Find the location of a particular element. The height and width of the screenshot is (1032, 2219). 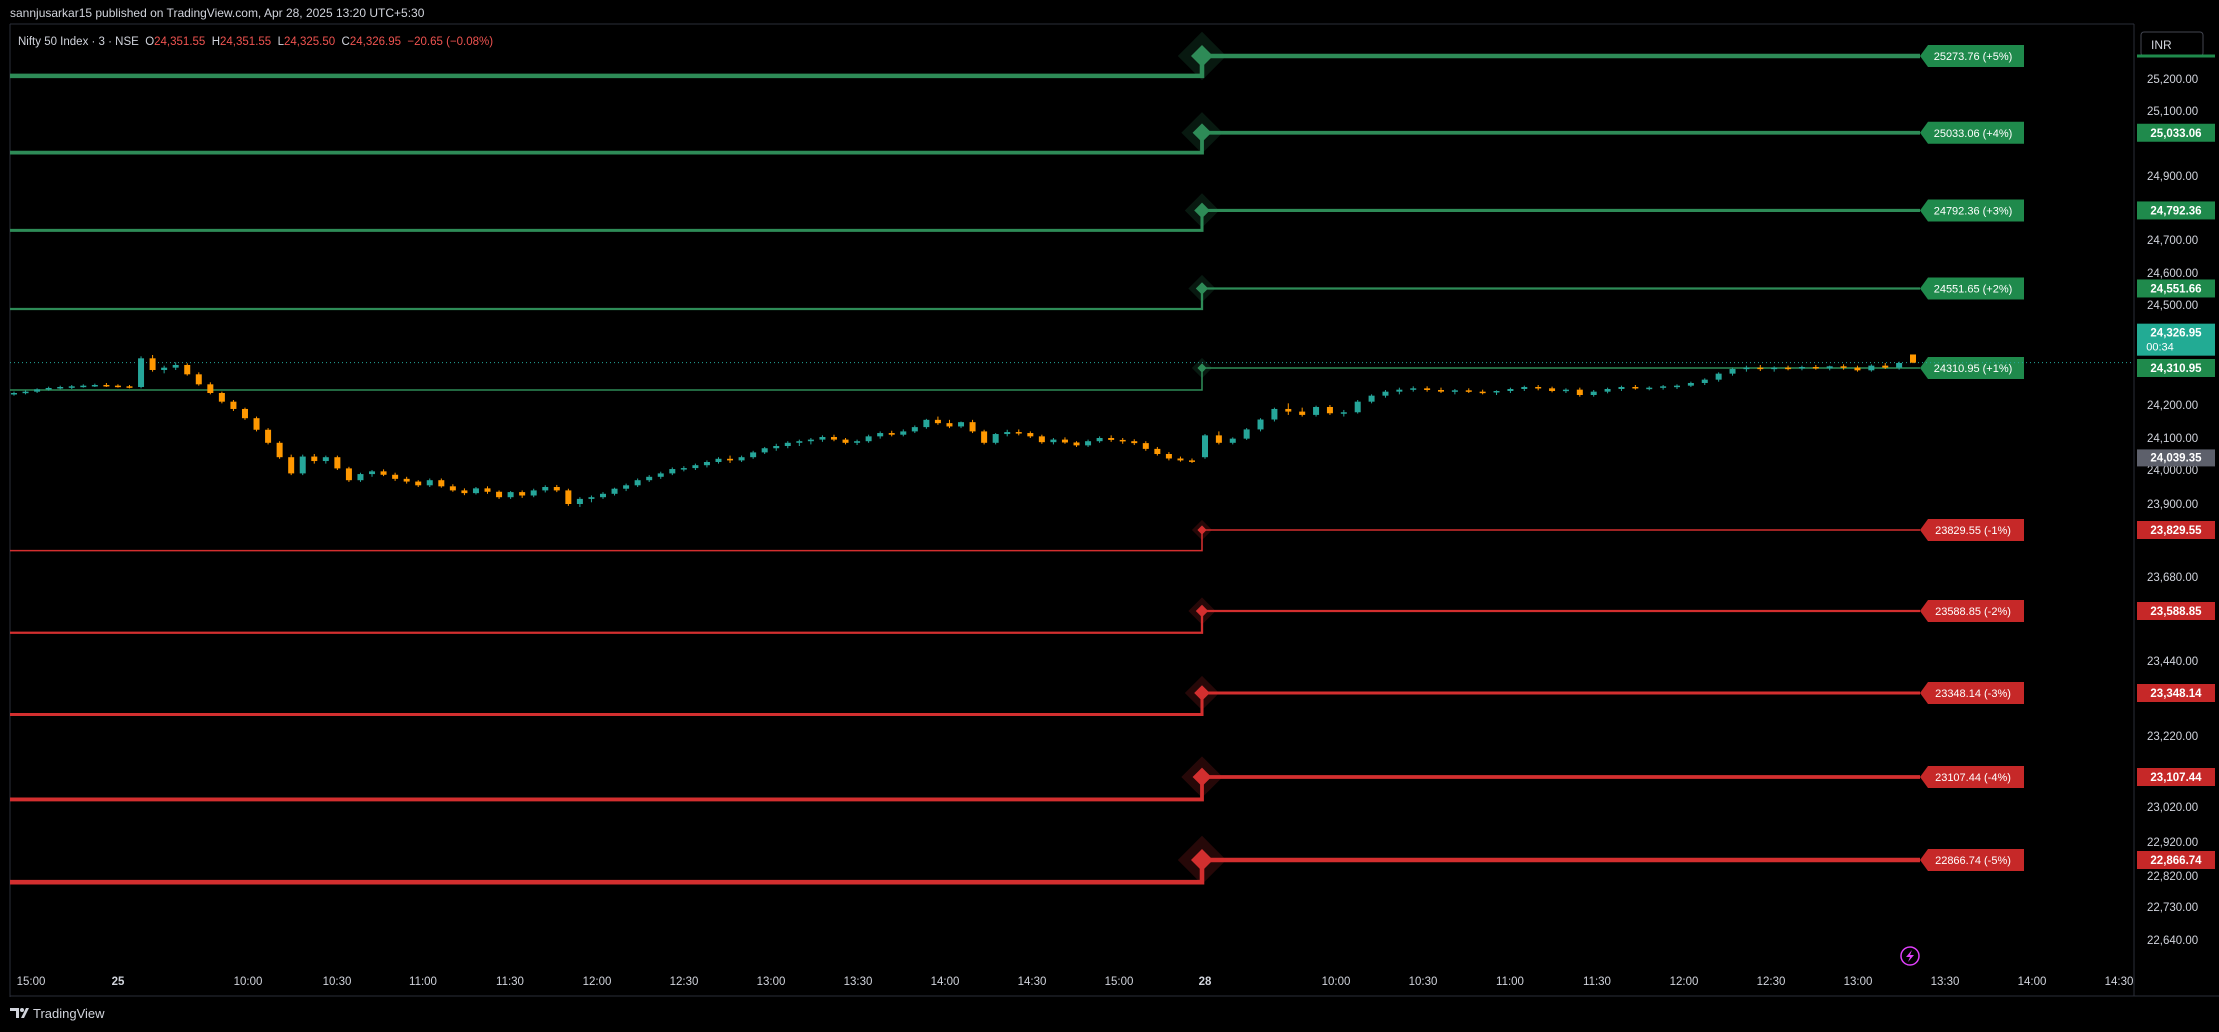

level-label-text: 23588.85 (-2%) is located at coordinates (1973, 612).